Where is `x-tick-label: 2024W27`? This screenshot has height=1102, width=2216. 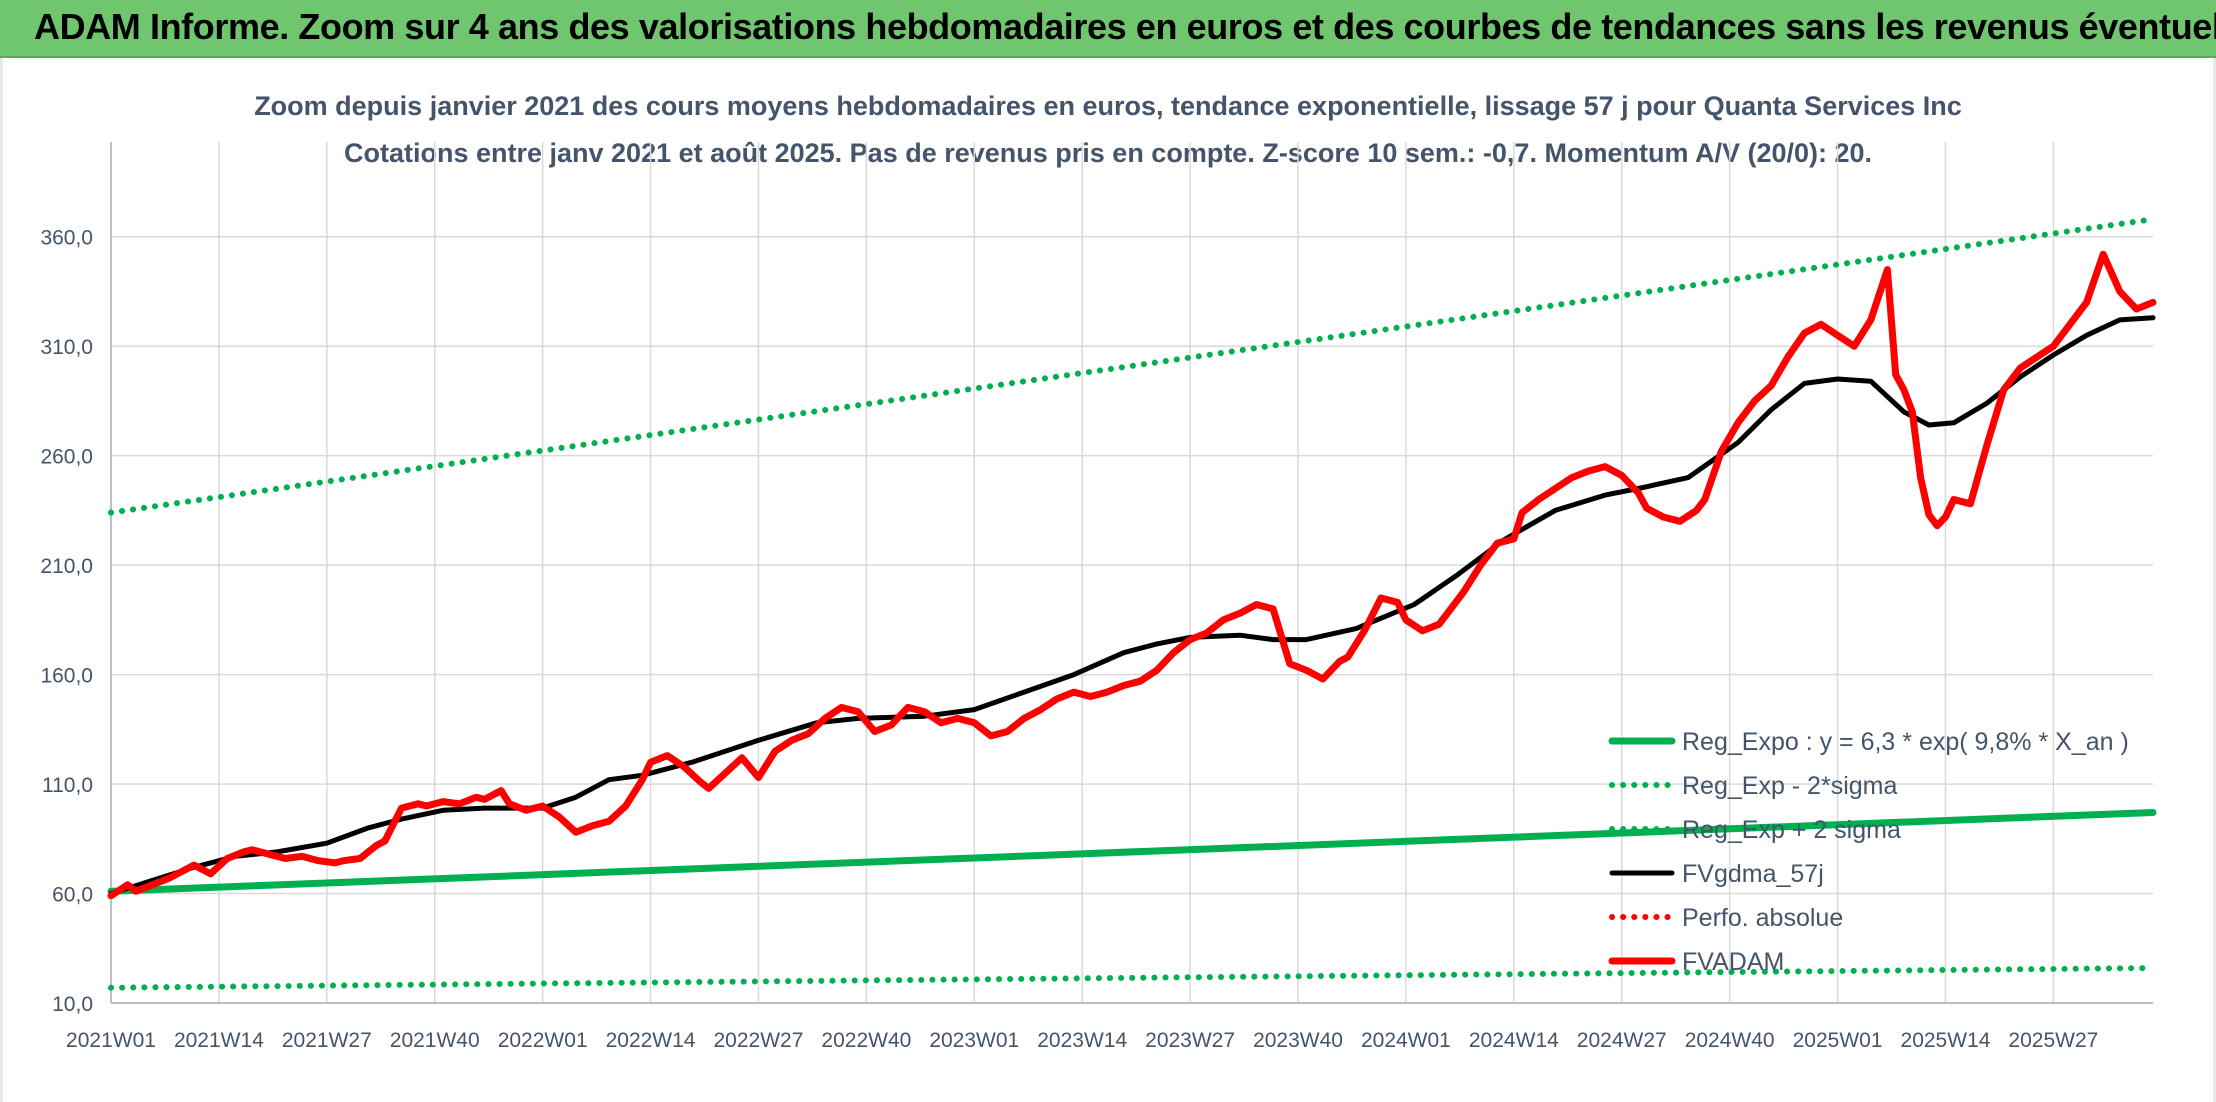
x-tick-label: 2024W27 is located at coordinates (1622, 1040).